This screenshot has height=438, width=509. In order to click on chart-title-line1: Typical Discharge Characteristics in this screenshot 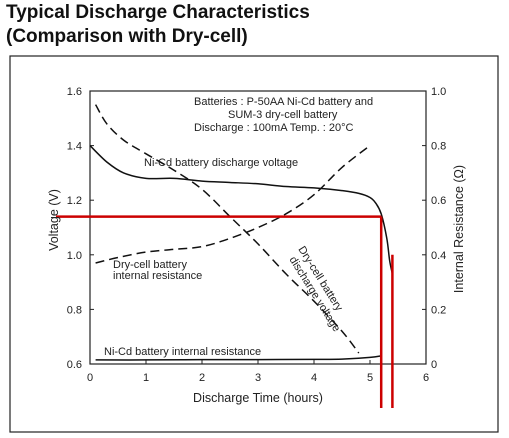, I will do `click(158, 12)`.